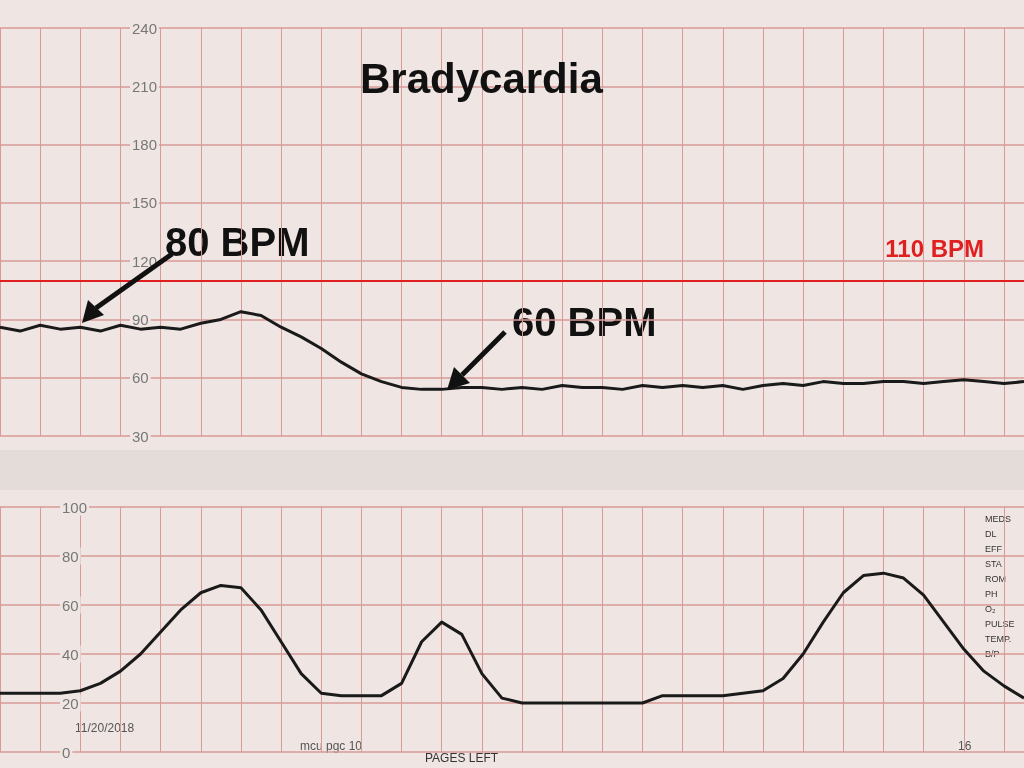  What do you see at coordinates (145, 203) in the screenshot?
I see `y-tick-label: 150` at bounding box center [145, 203].